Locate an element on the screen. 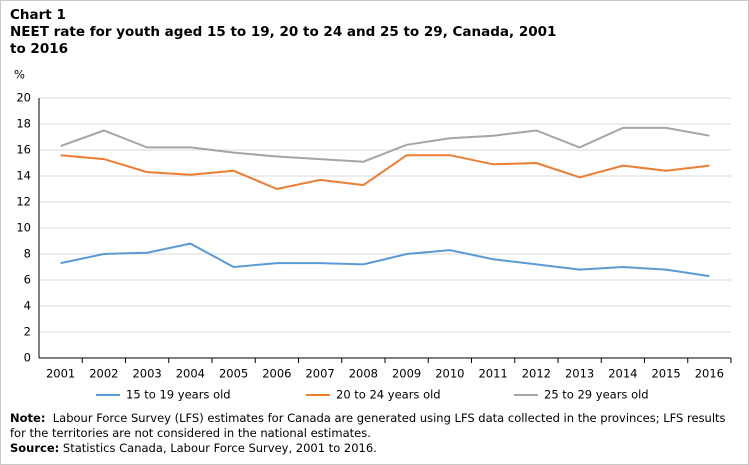 This screenshot has height=465, width=749. x-tick-label: 2012 is located at coordinates (536, 374).